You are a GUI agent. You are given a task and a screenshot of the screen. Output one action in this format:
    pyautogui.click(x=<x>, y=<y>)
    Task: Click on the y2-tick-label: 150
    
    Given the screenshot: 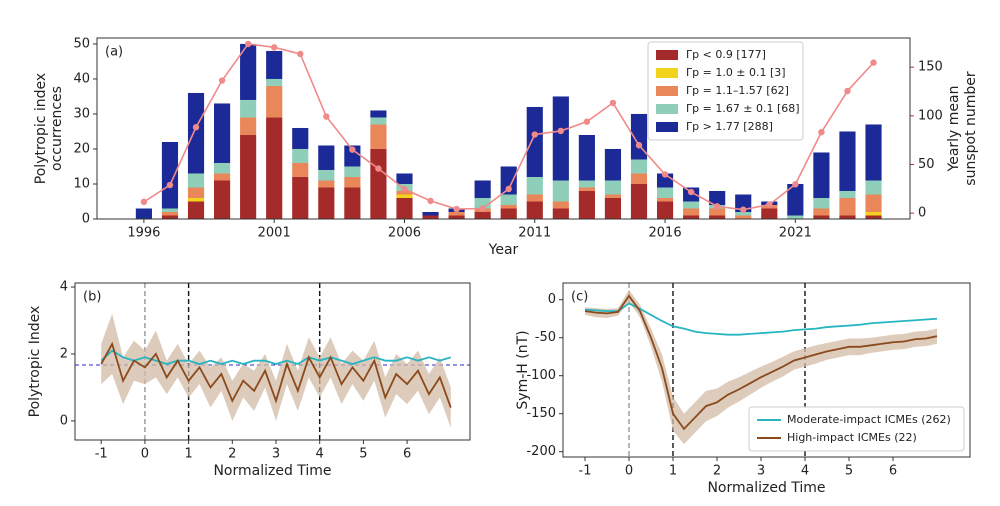 What is the action you would take?
    pyautogui.click(x=930, y=67)
    